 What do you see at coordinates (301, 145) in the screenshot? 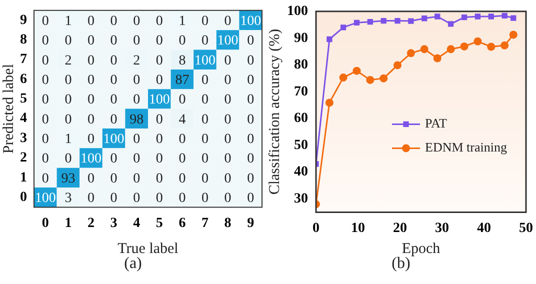
I see `y-tick-label: 50` at bounding box center [301, 145].